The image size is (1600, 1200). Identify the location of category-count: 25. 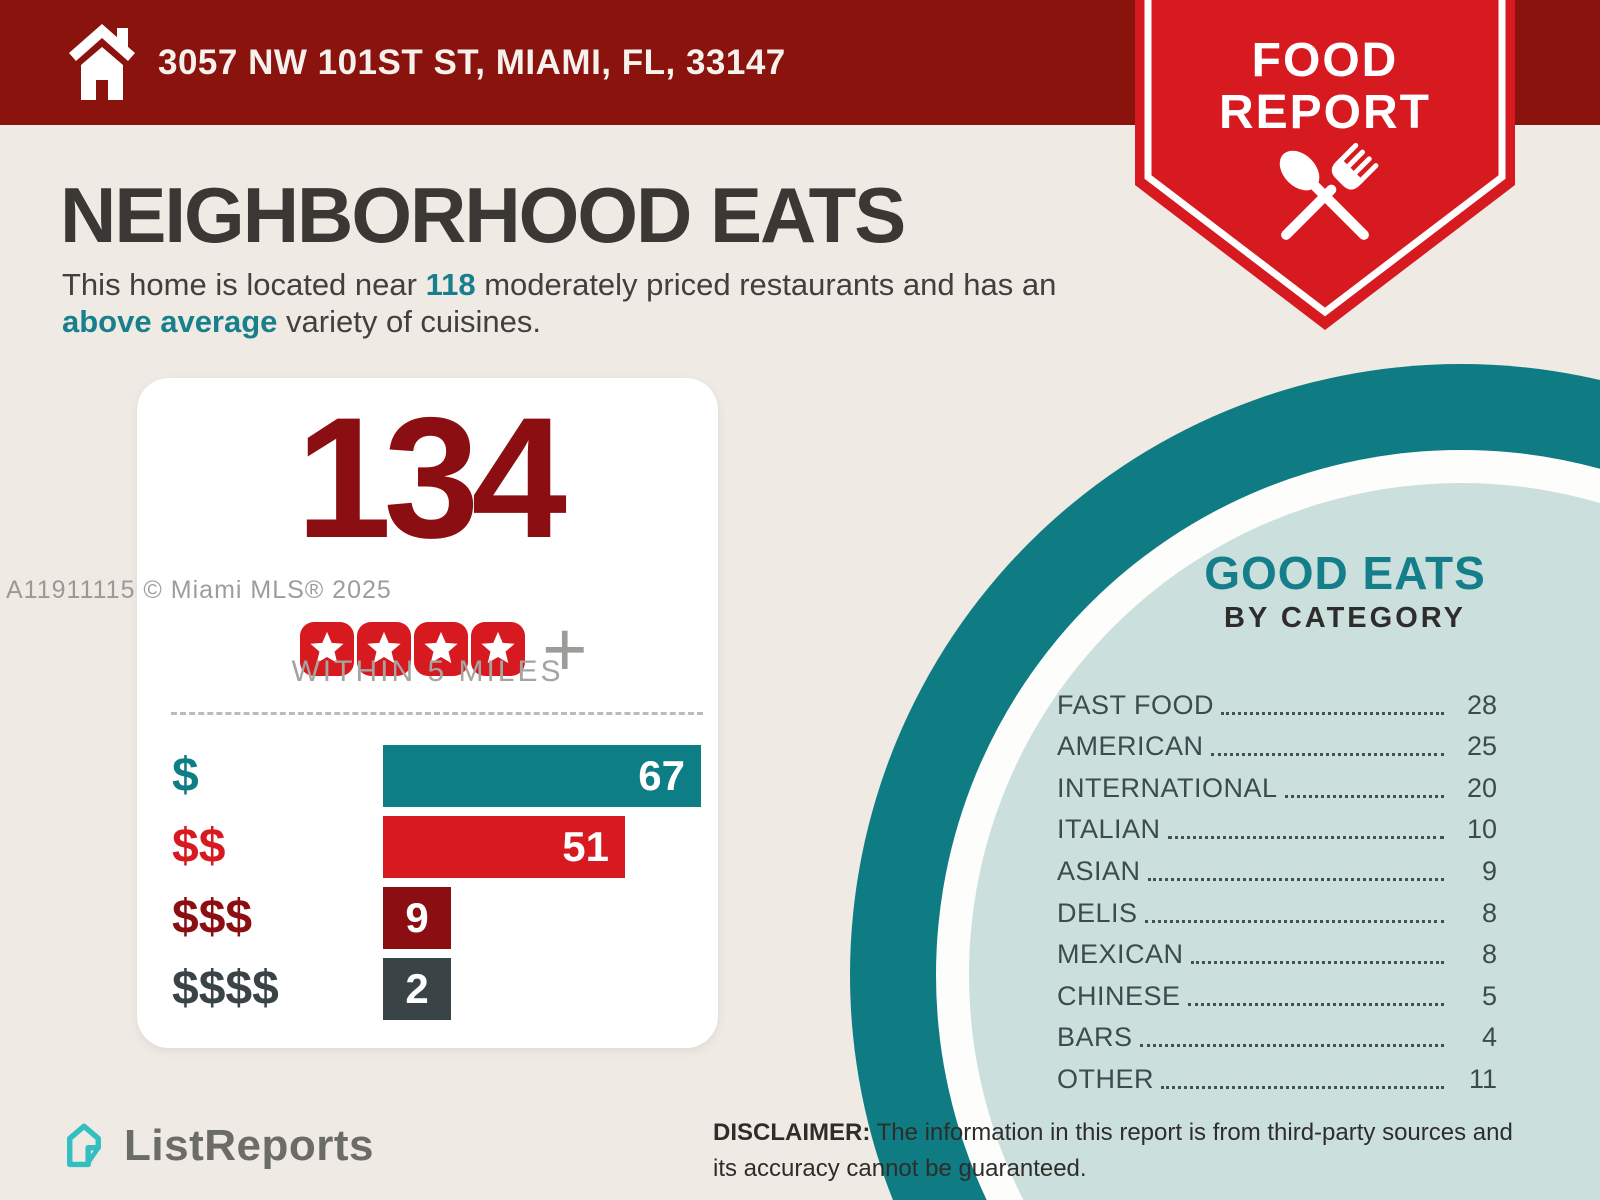
(1481, 746).